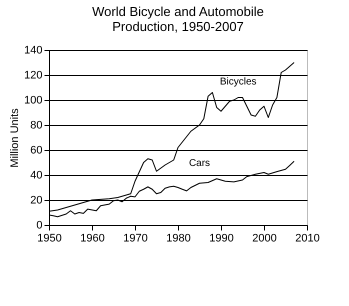 Image resolution: width=349 pixels, height=306 pixels. I want to click on x-tick-label: 1950, so click(49, 238).